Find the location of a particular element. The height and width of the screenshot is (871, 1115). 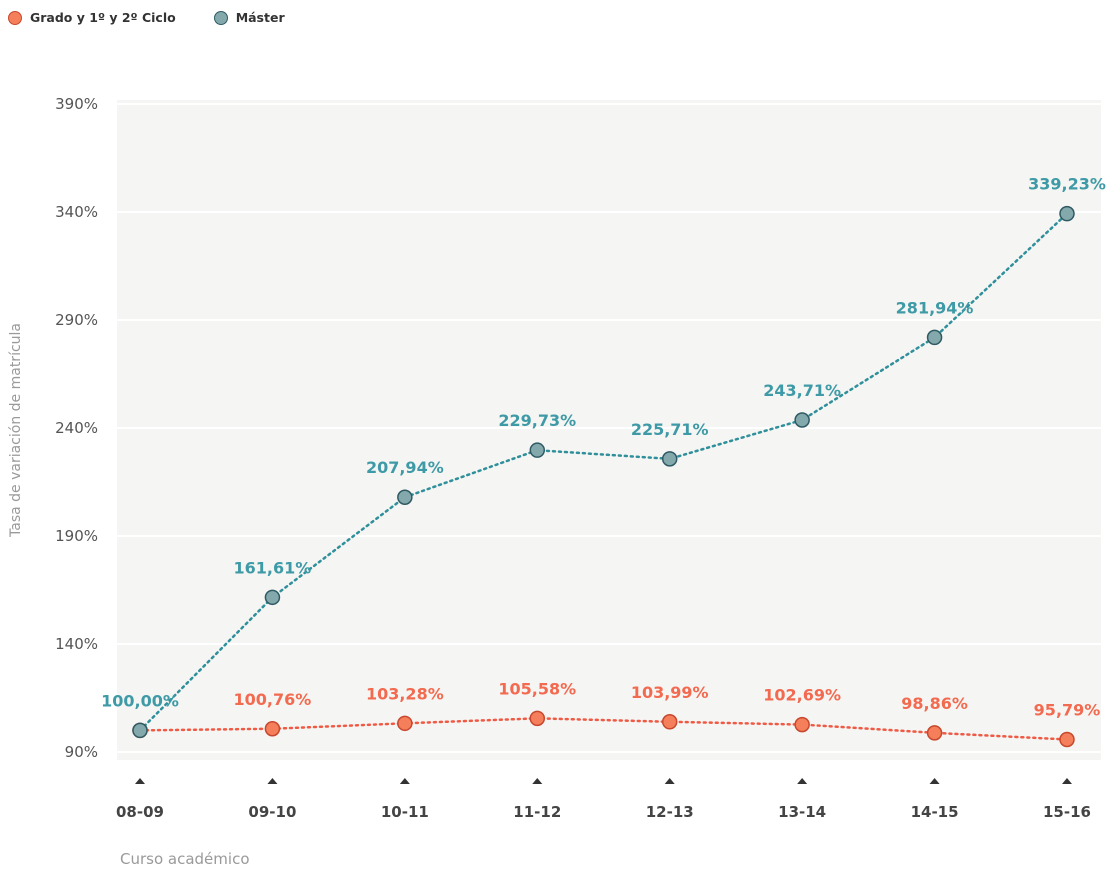

chart-legend: Grado y 1º y 2º Ciclo Máster is located at coordinates (165, 17).